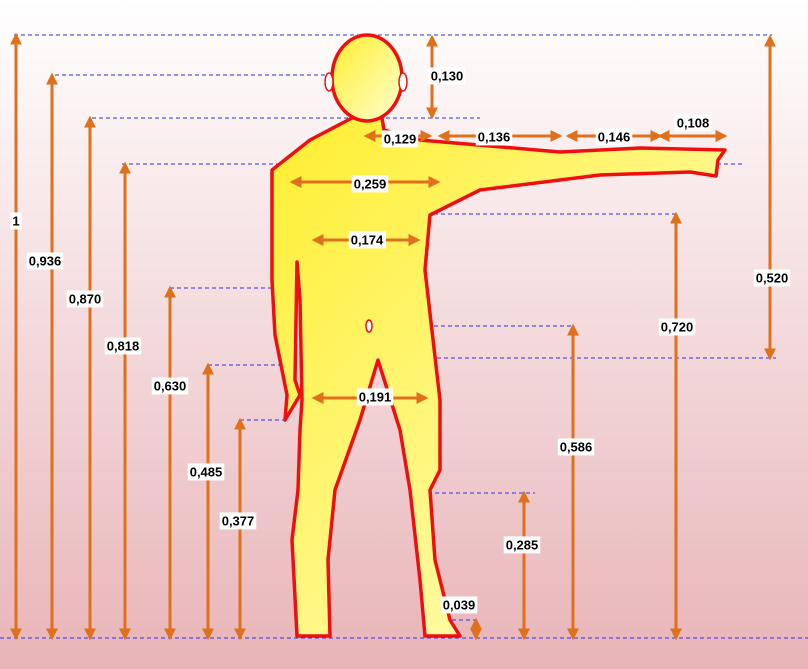  I want to click on measure-label: 0,129, so click(400, 138).